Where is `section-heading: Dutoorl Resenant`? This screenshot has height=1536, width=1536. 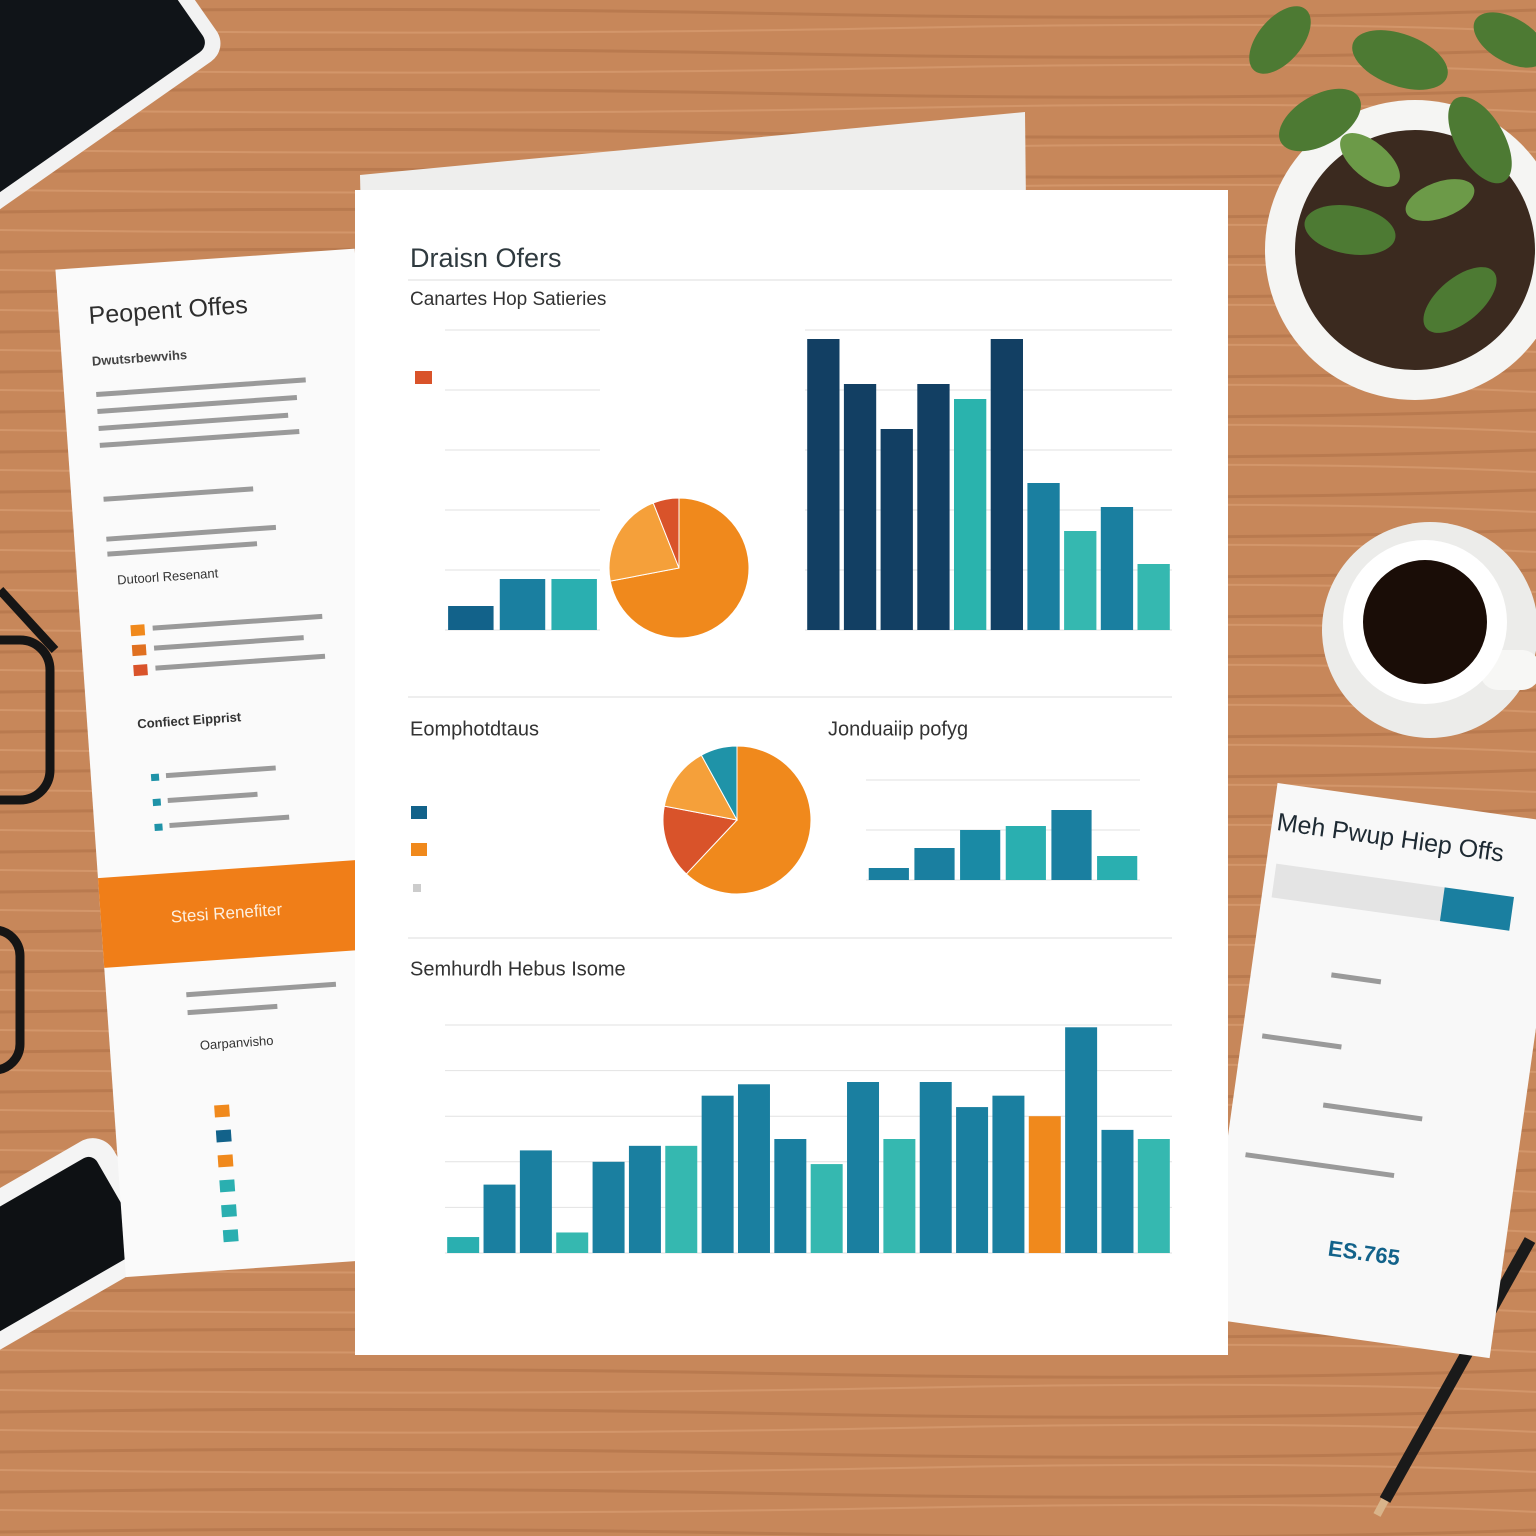
section-heading: Dutoorl Resenant is located at coordinates (168, 576).